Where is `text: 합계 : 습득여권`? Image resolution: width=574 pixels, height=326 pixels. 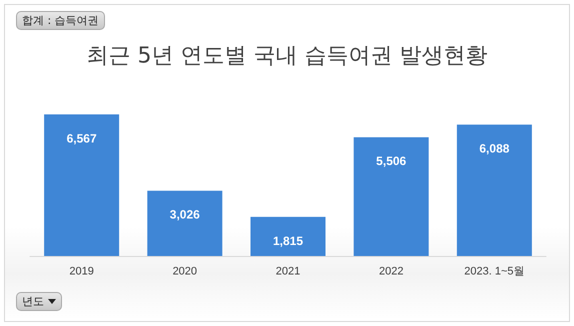 text: 합계 : 습득여권 is located at coordinates (60, 20).